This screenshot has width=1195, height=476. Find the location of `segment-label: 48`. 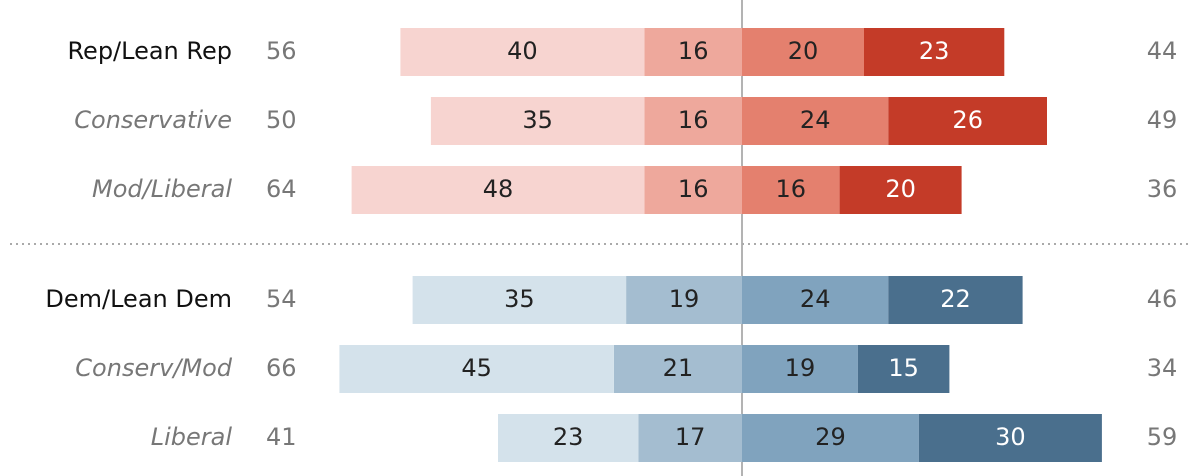

segment-label: 48 is located at coordinates (498, 189).